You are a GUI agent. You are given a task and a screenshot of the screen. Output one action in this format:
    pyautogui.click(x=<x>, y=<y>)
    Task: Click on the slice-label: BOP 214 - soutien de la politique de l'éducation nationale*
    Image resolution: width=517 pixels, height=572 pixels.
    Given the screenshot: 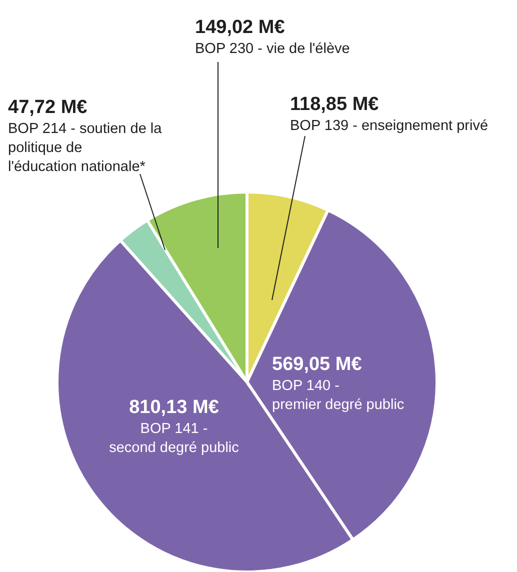 What is the action you would take?
    pyautogui.click(x=85, y=148)
    